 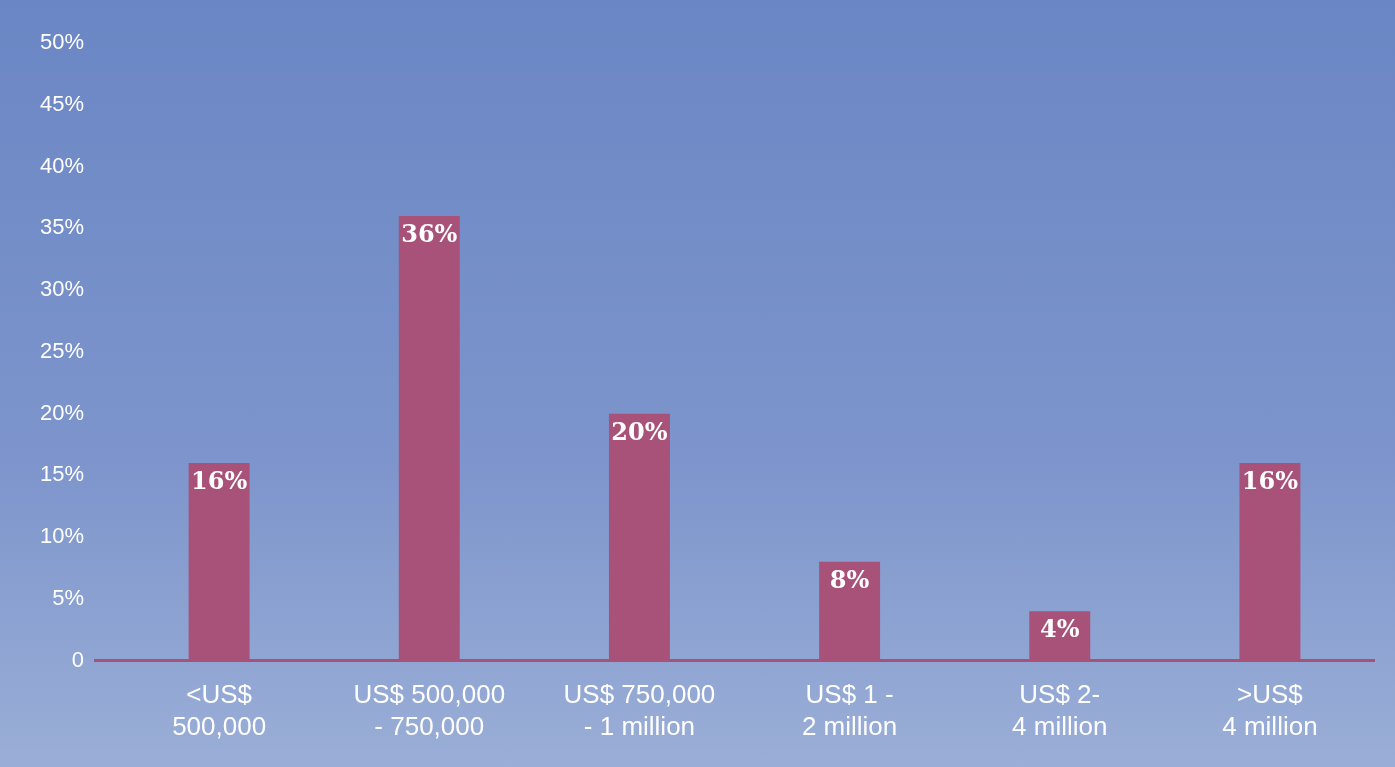 What do you see at coordinates (219, 710) in the screenshot?
I see `x-tick-label: <US$ 500,000` at bounding box center [219, 710].